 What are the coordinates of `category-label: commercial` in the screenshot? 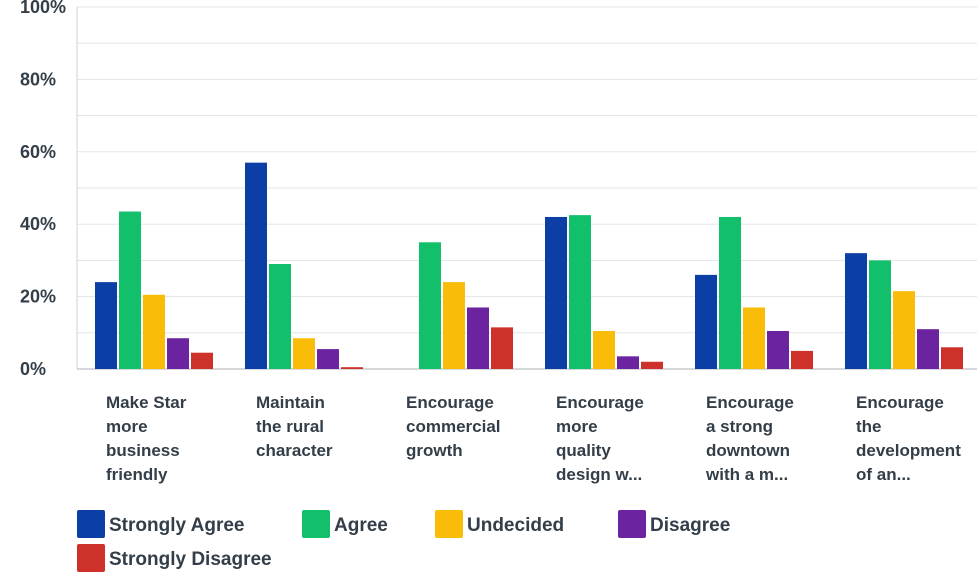 It's located at (453, 426).